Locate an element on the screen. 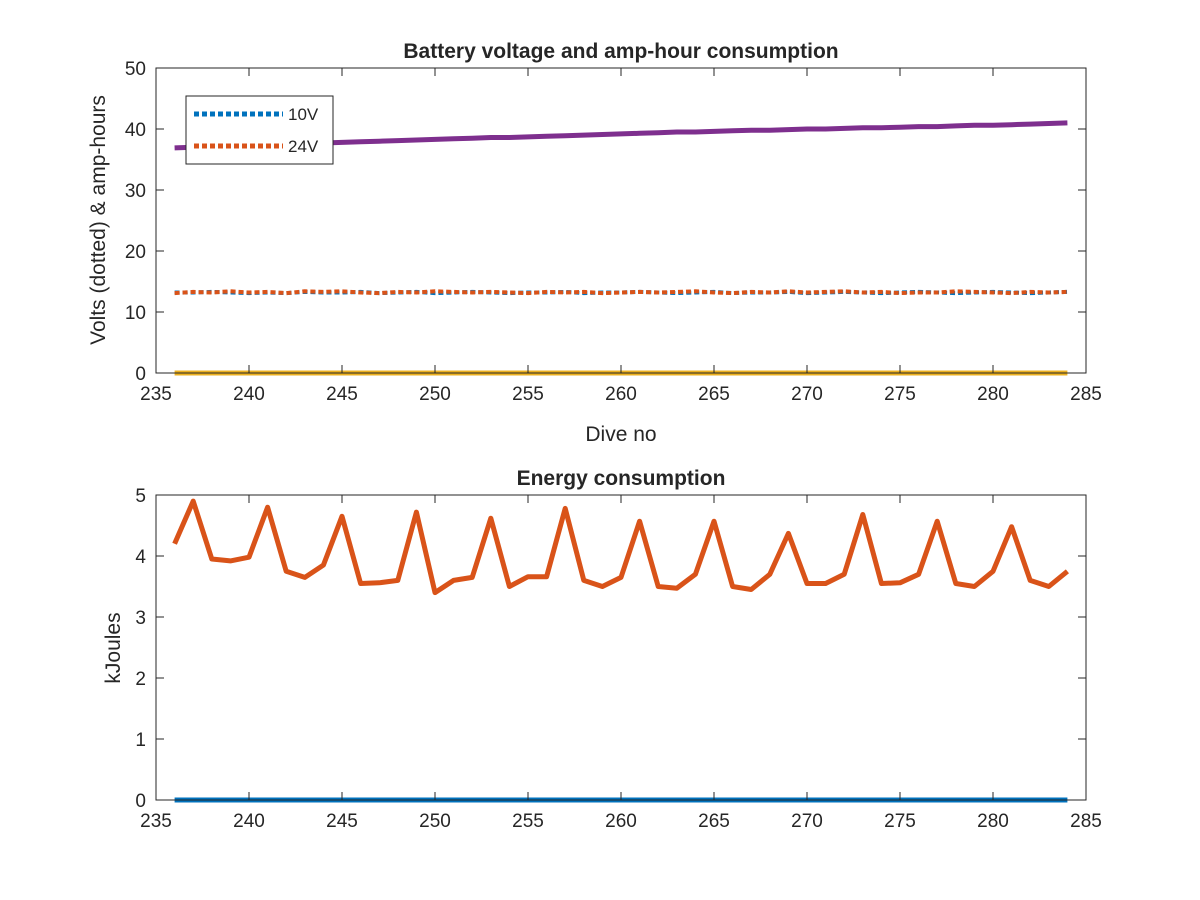  y-tick-label: 5 is located at coordinates (140, 496).